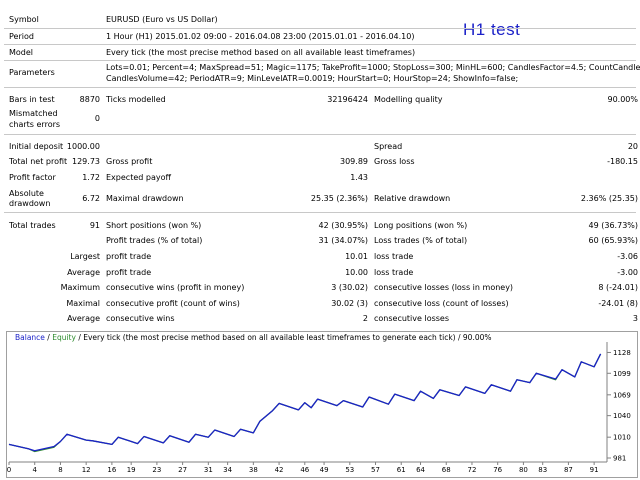 The image size is (640, 480). Describe the element at coordinates (622, 99) in the screenshot. I see `modelling-quality-value: 90.00%` at that location.